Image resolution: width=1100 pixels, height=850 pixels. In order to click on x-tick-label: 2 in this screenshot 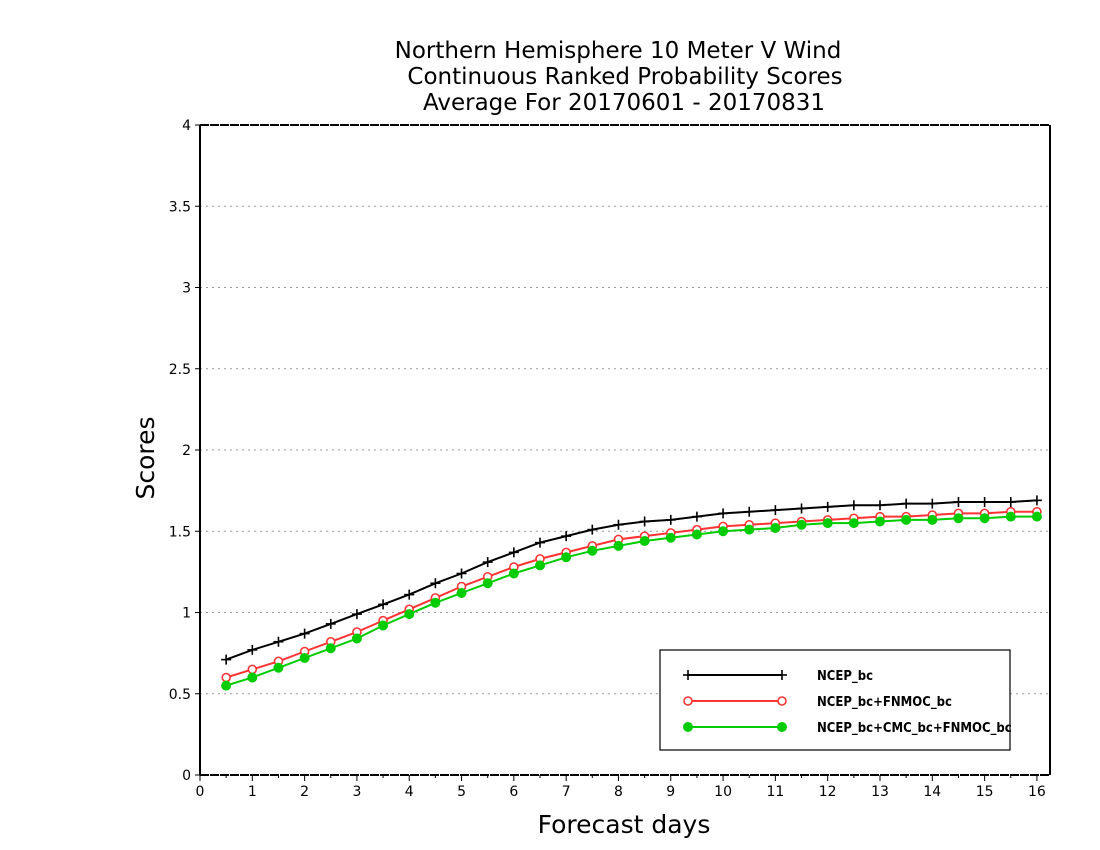, I will do `click(304, 792)`.